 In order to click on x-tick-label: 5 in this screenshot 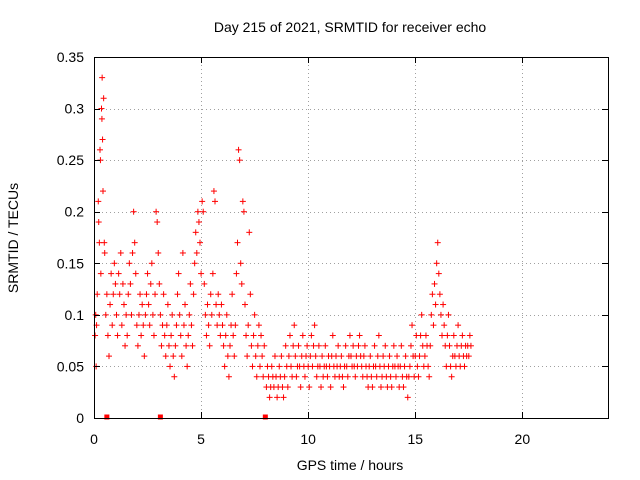, I will do `click(201, 439)`.